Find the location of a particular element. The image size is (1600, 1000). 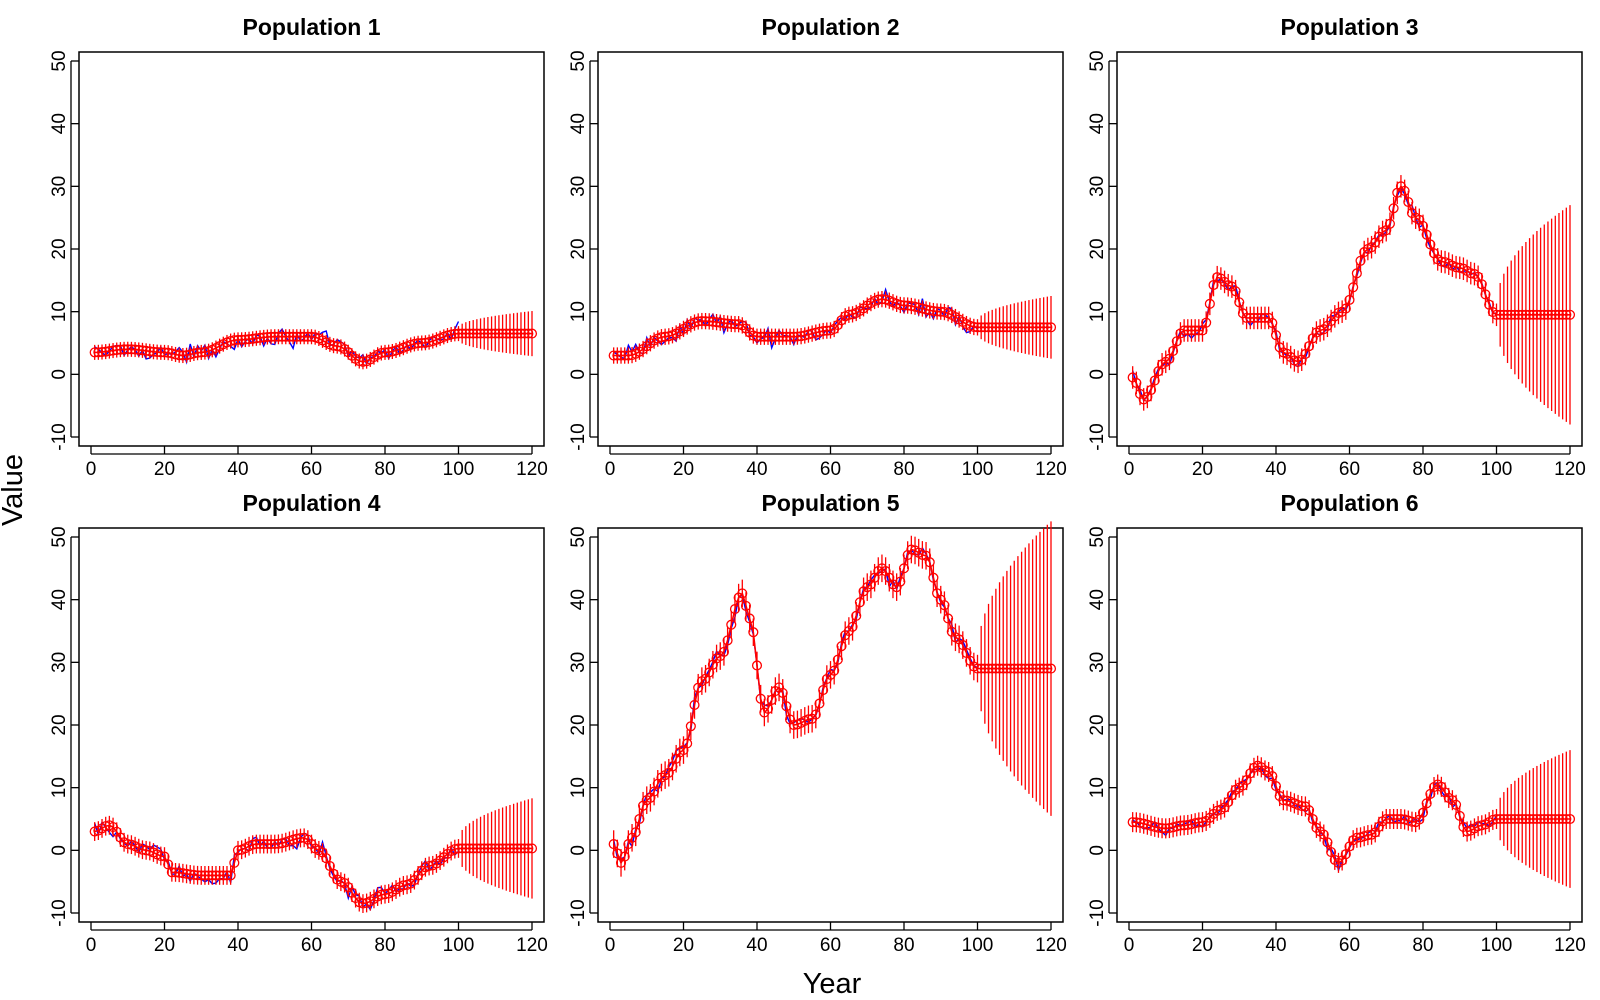

fitted-series-line is located at coordinates (276, 864).